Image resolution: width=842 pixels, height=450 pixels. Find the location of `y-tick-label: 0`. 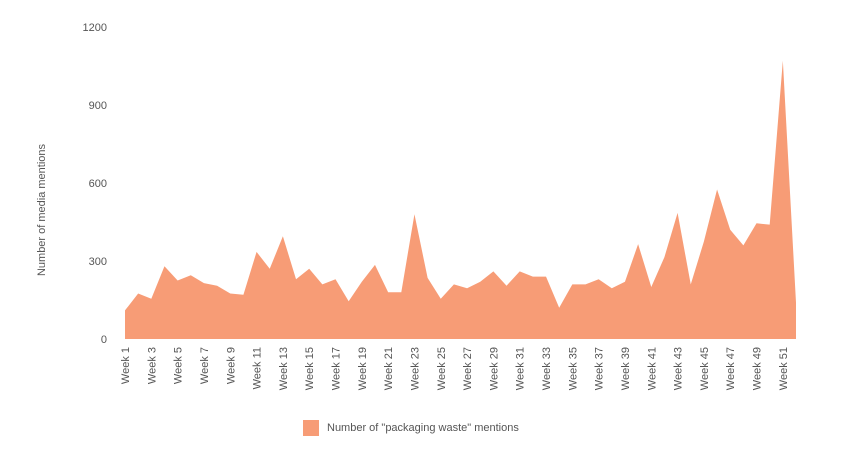

y-tick-label: 0 is located at coordinates (104, 340).